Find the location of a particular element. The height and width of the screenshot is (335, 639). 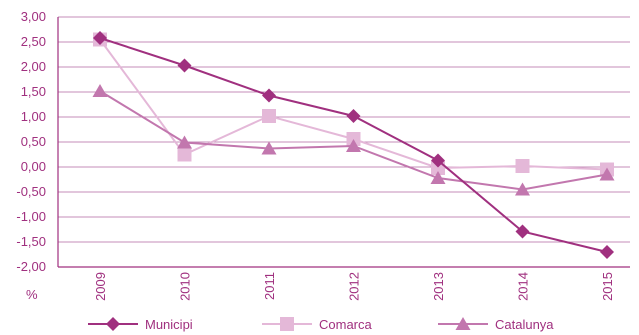

y-tick-label: -2,00 is located at coordinates (31, 266).